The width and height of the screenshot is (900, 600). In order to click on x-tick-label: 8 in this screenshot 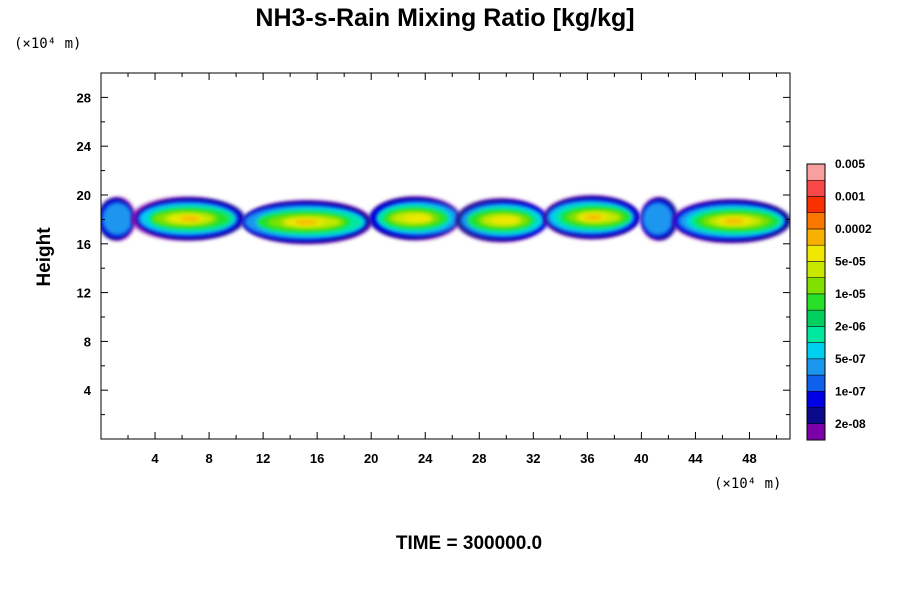, I will do `click(208, 458)`.